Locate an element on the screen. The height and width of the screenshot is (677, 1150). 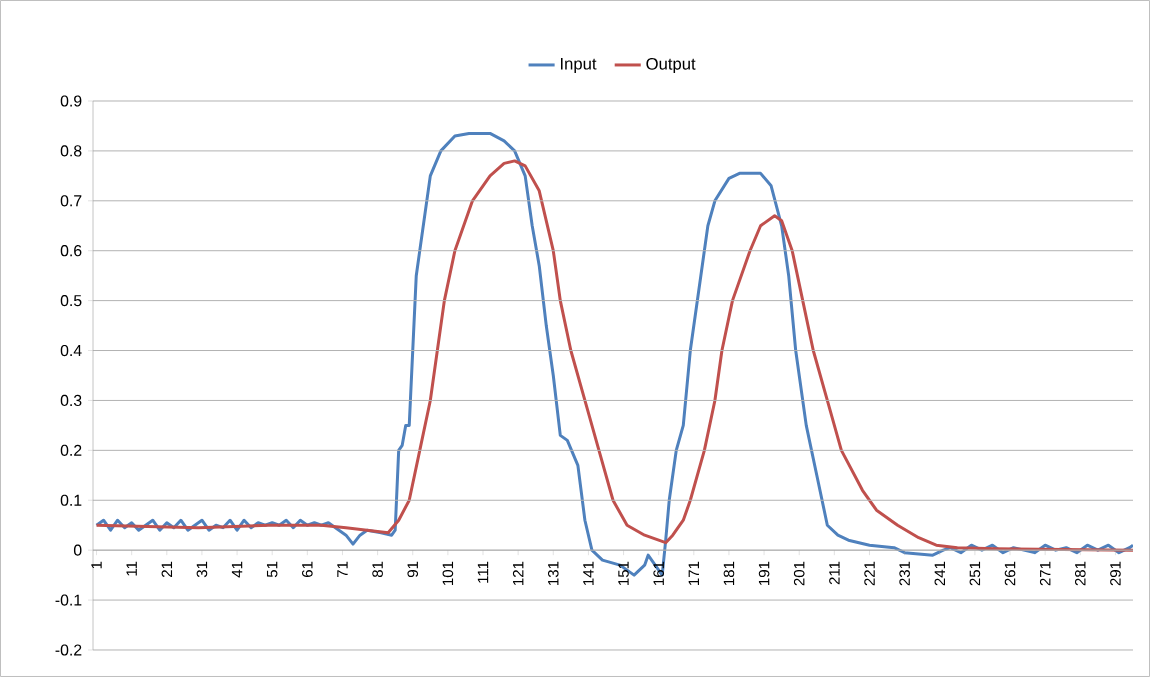
x-tick-label: 31 is located at coordinates (202, 569).